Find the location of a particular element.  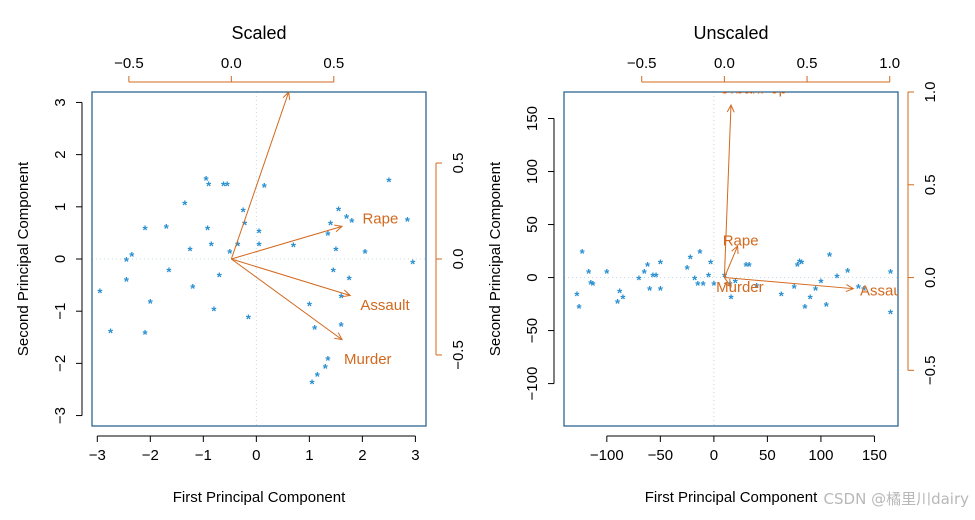

scaled-top-tick-label: 0.0 is located at coordinates (231, 63).